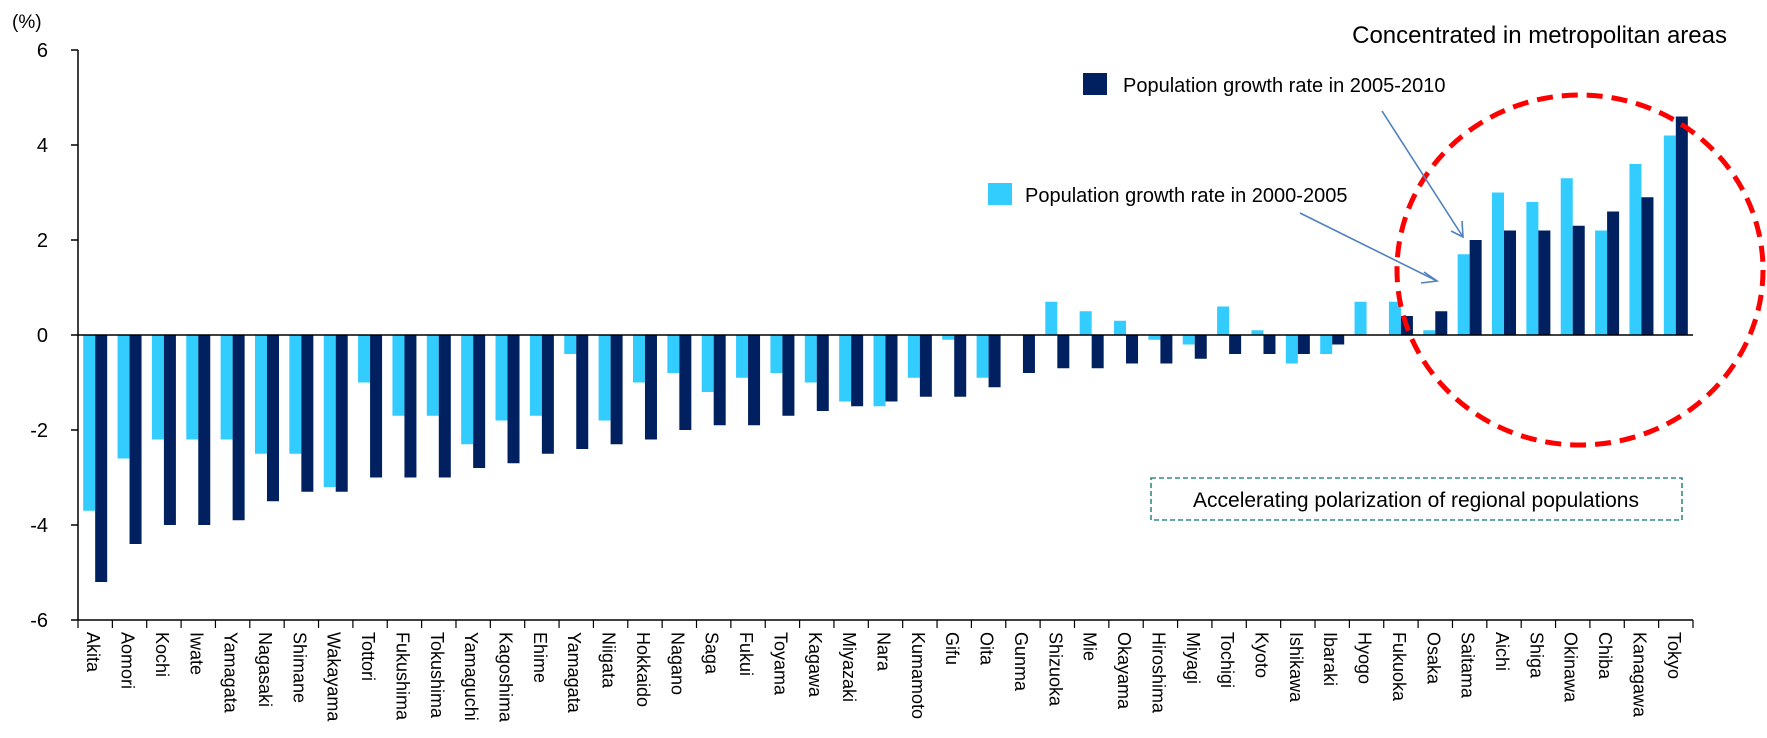  What do you see at coordinates (1124, 671) in the screenshot?
I see `x-tick-label: Okayama` at bounding box center [1124, 671].